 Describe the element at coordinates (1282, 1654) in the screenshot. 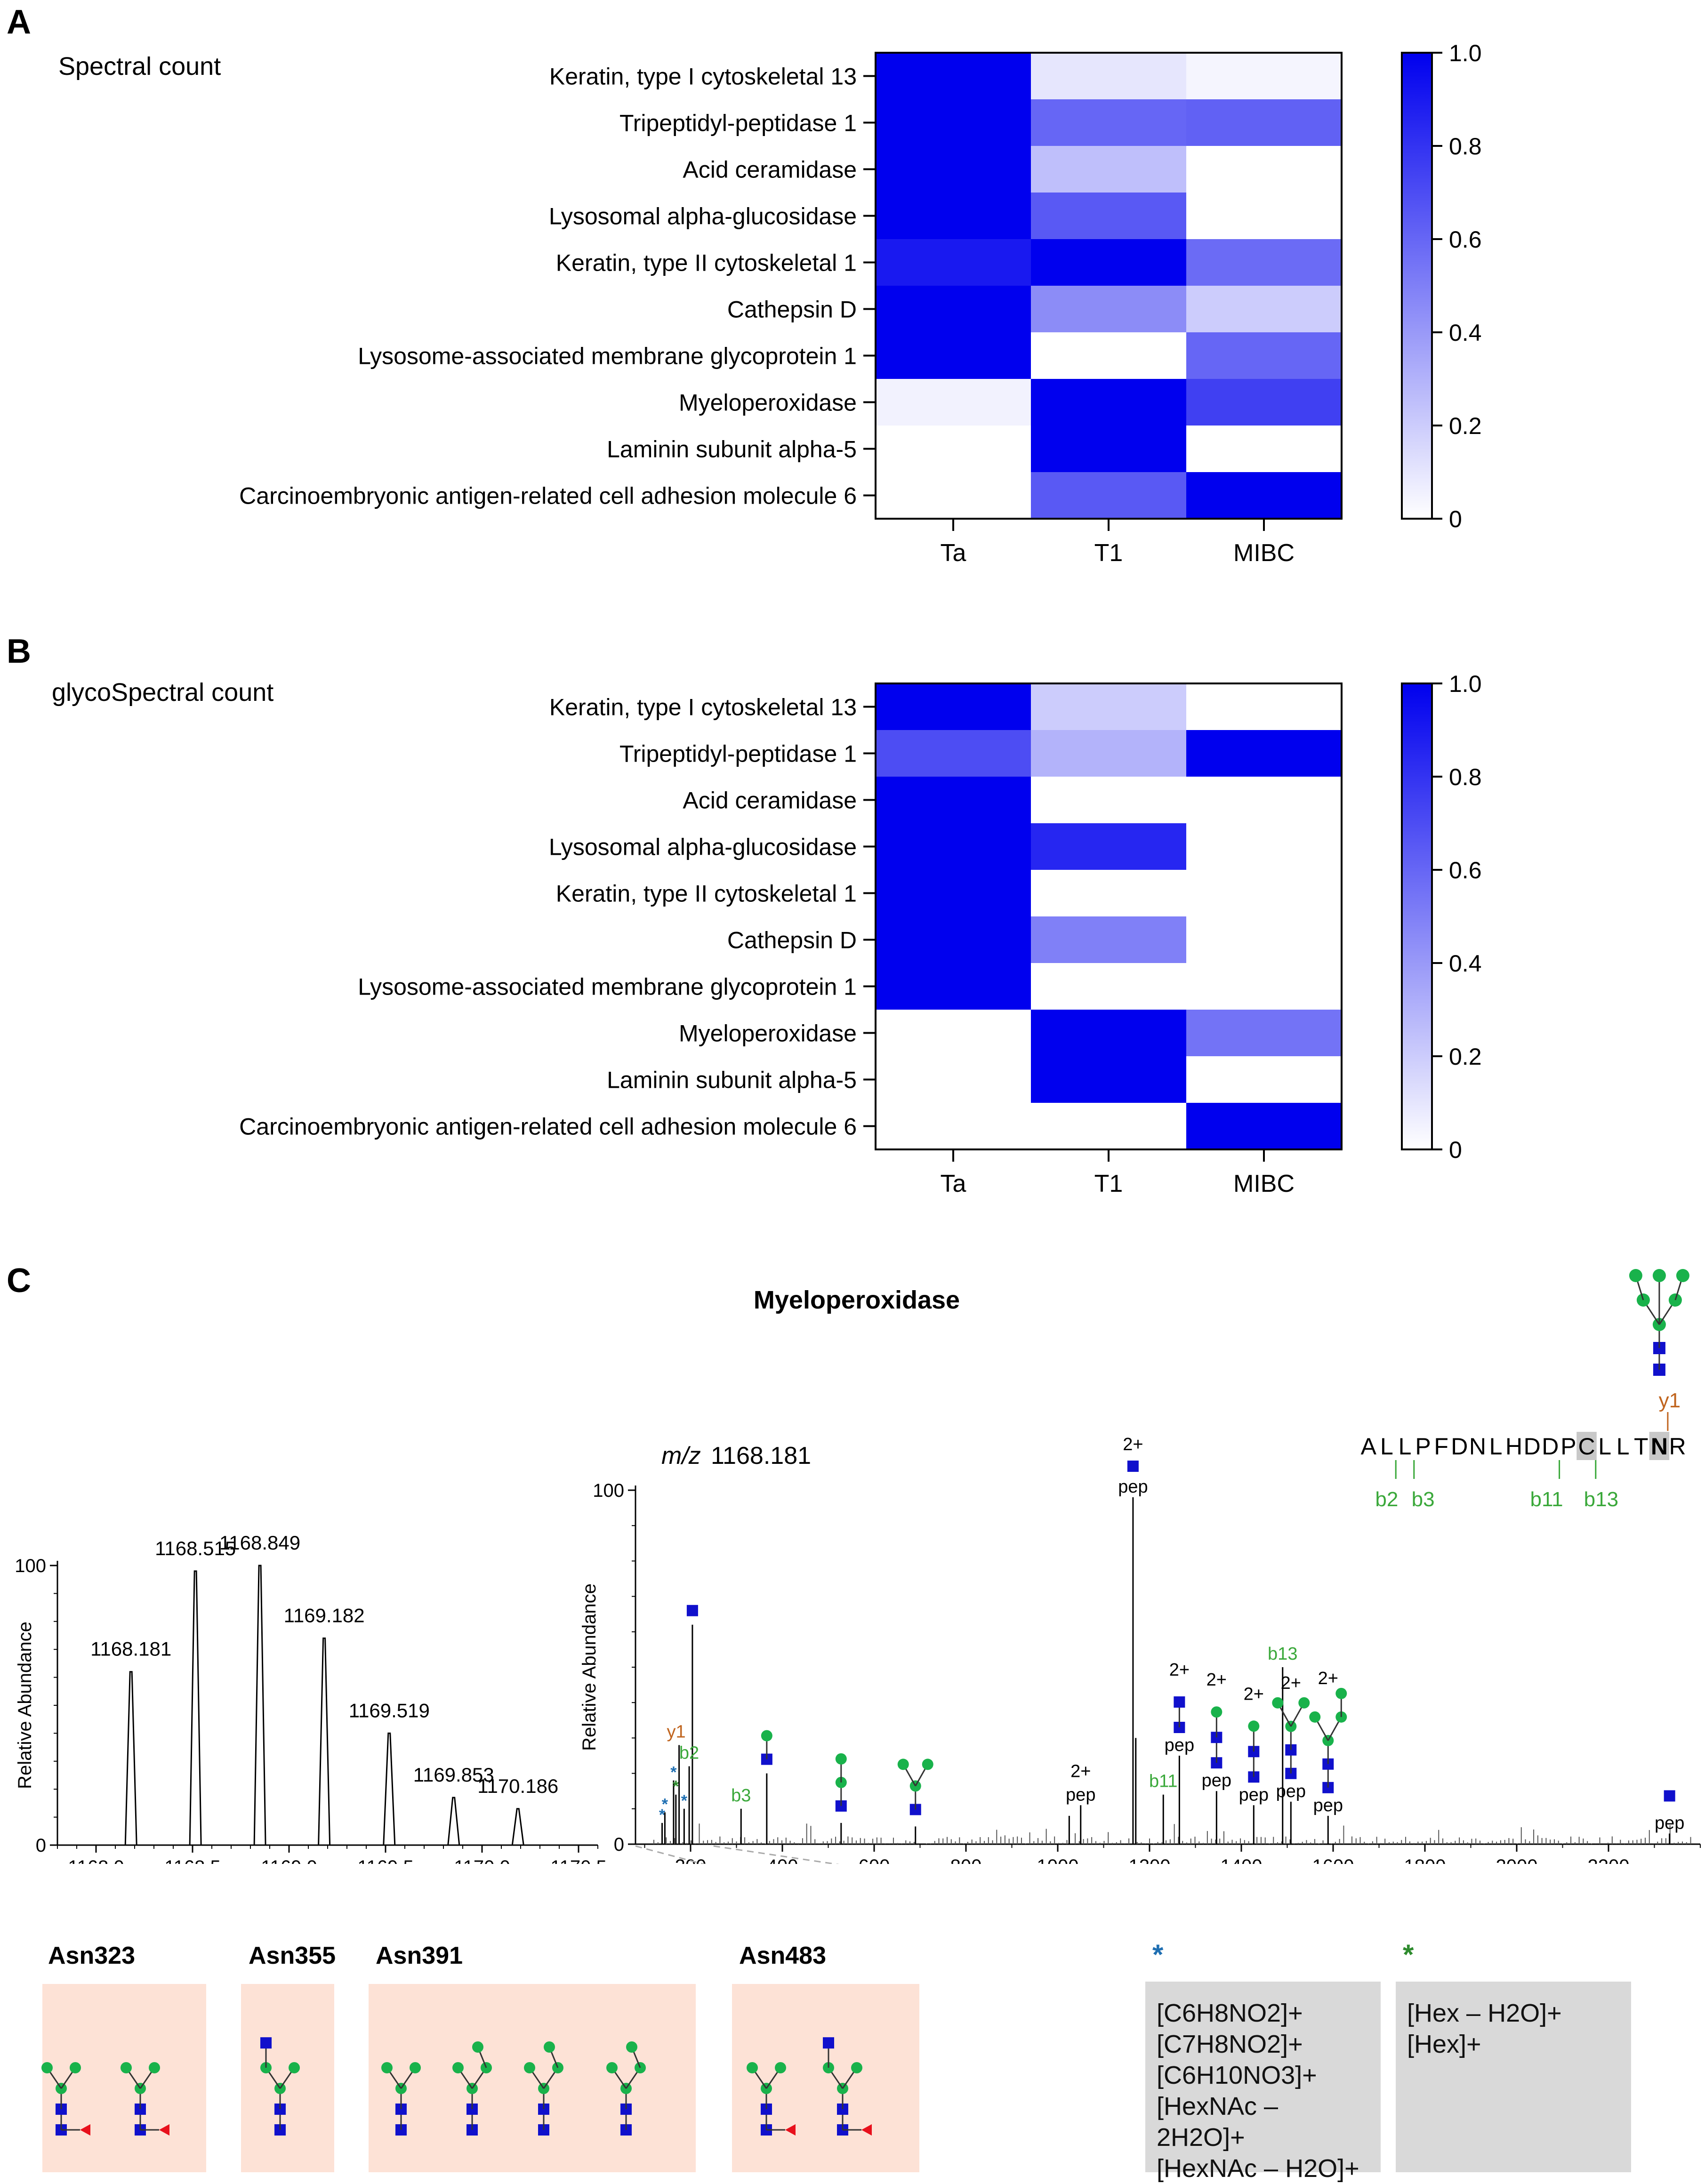

I see `b-ion-label: b13` at that location.